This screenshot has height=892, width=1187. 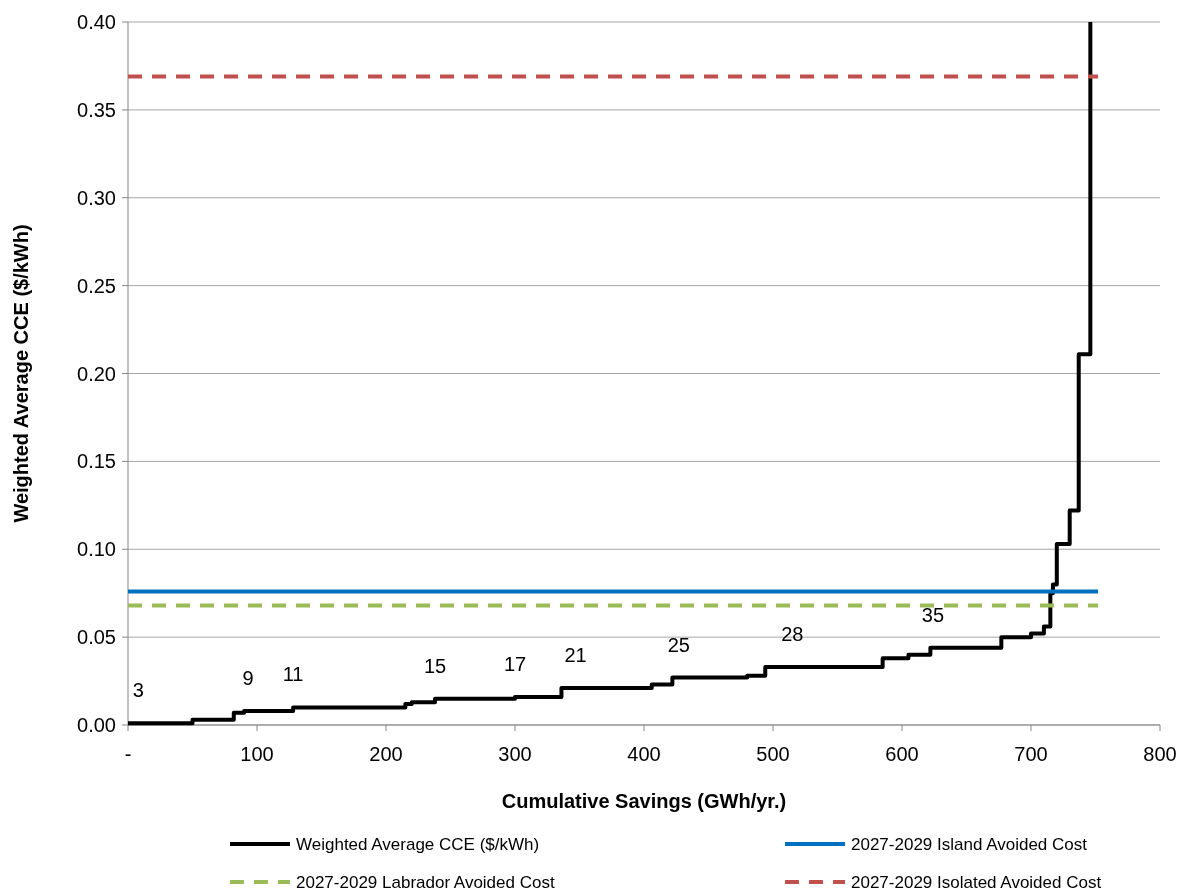 I want to click on x-tick-label: 600, so click(x=902, y=754).